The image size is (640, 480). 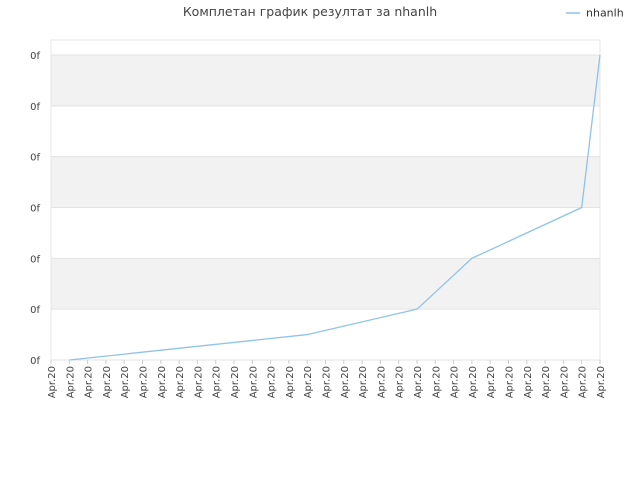 What do you see at coordinates (605, 13) in the screenshot?
I see `legend-label-nhanlh: nhanlh` at bounding box center [605, 13].